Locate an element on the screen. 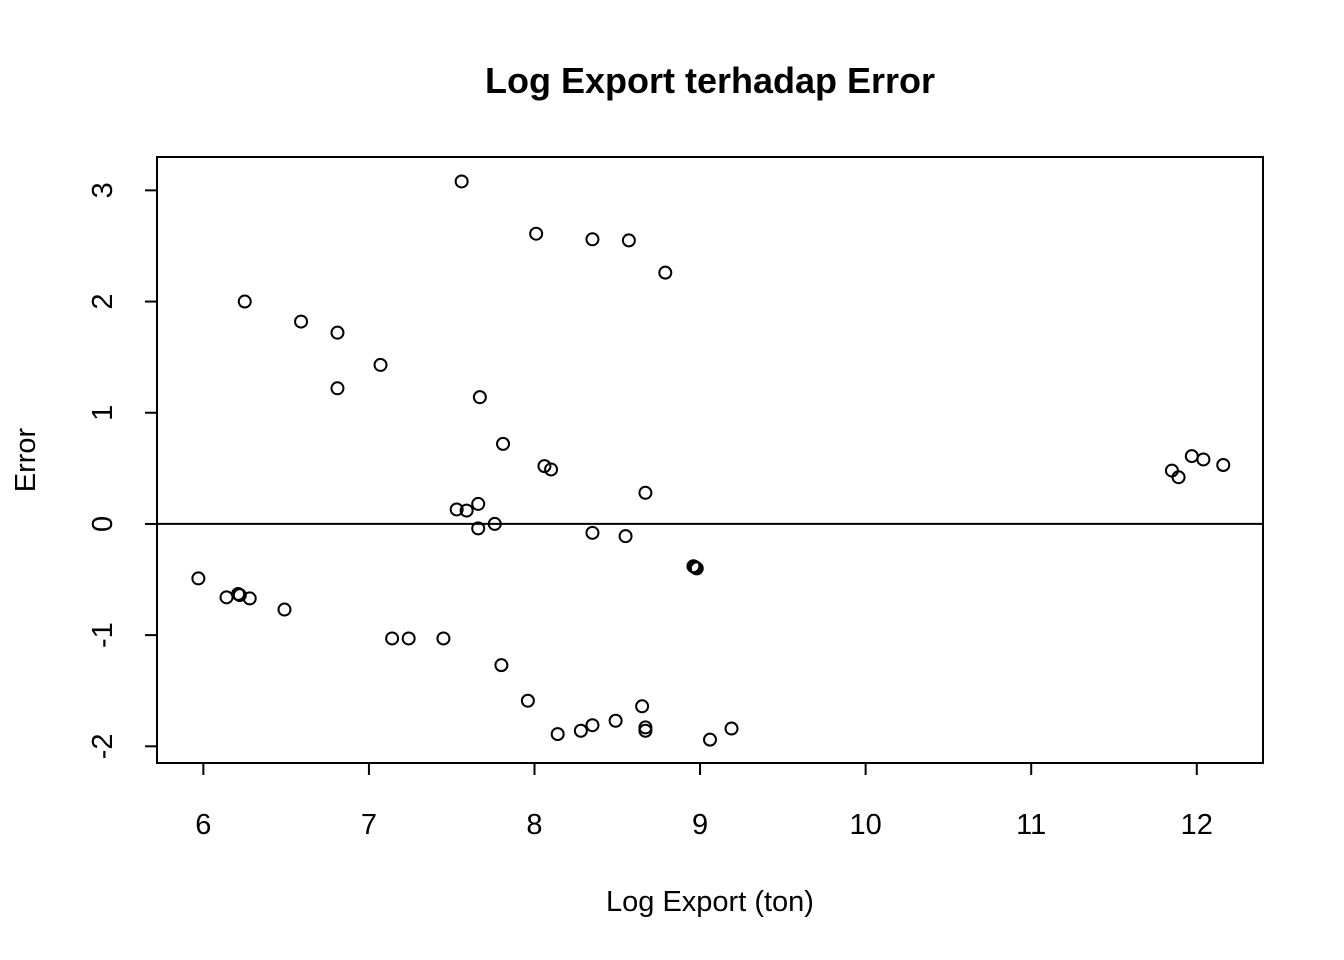 This screenshot has width=1344, height=960. x-tick-label-3: 9 is located at coordinates (700, 825).